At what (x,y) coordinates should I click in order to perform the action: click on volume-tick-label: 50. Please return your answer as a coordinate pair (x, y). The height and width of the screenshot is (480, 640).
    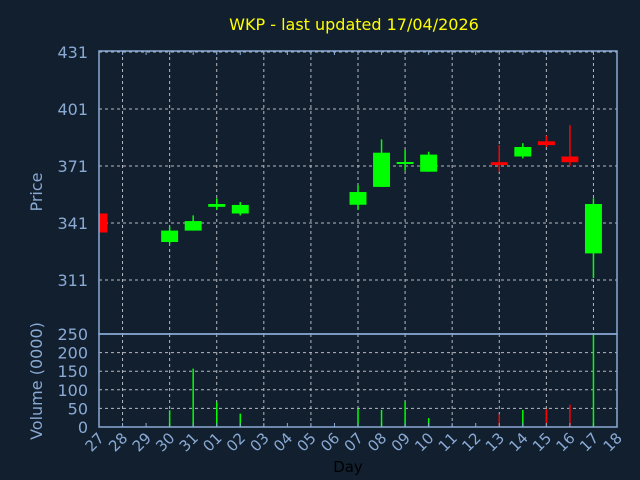
    Looking at the image, I should click on (78, 408).